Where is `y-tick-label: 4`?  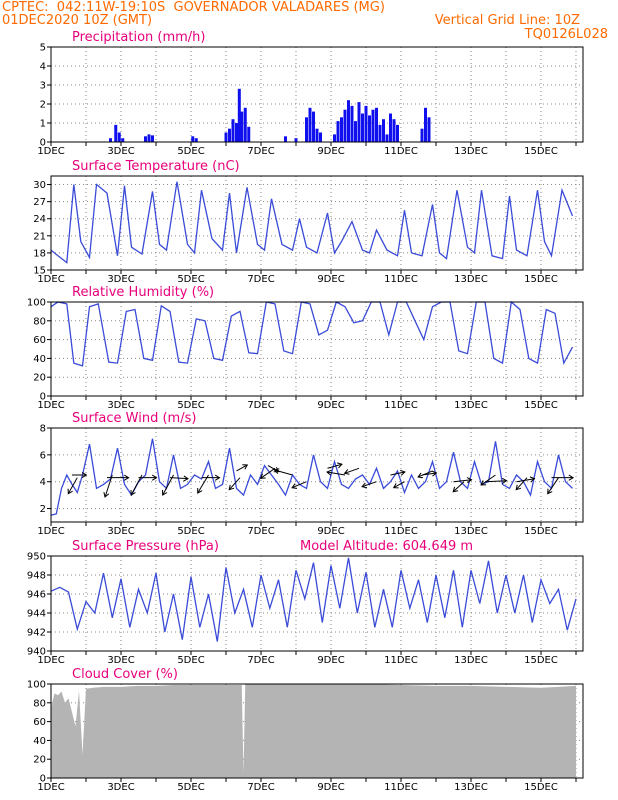 y-tick-label: 4 is located at coordinates (43, 67).